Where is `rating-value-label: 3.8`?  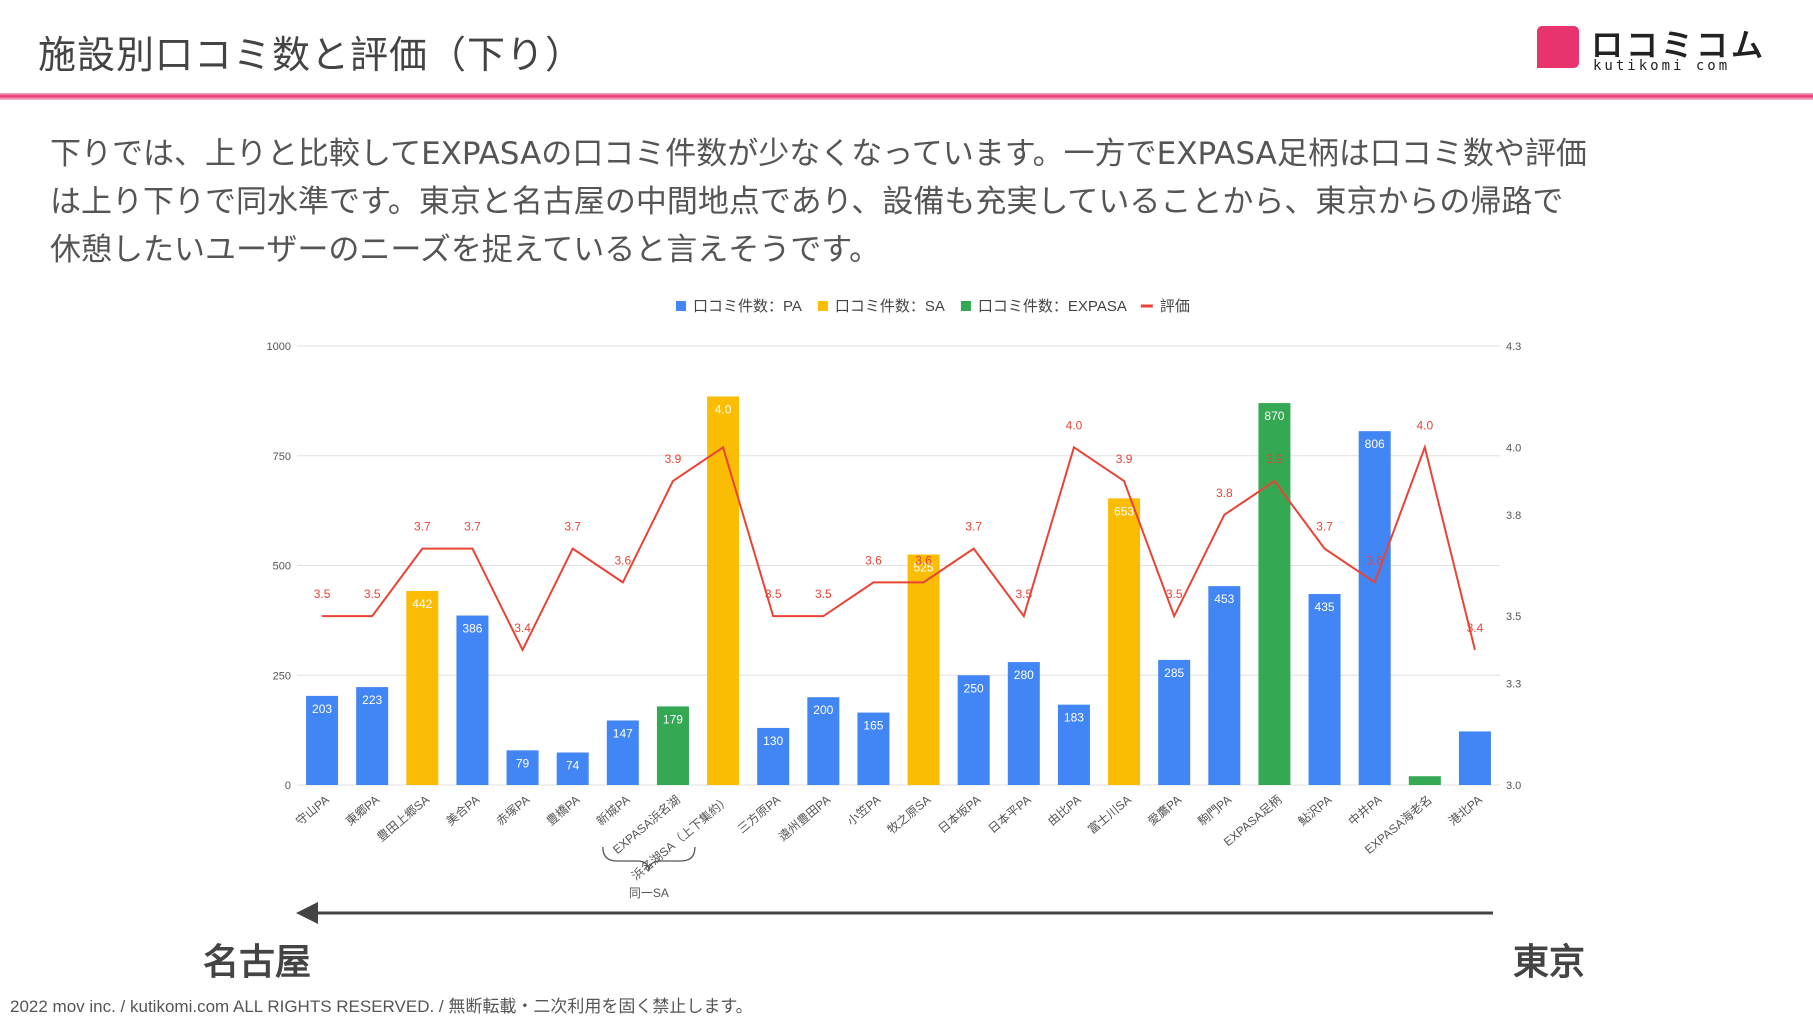
rating-value-label: 3.8 is located at coordinates (1224, 493).